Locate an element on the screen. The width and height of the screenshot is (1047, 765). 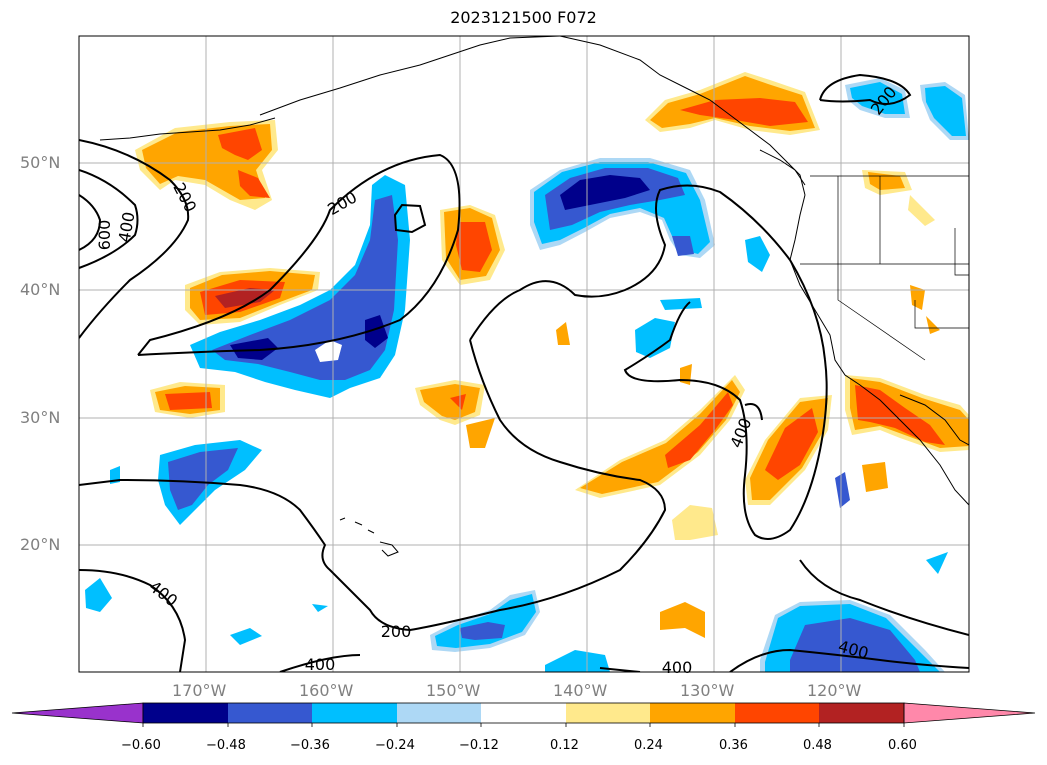
lon-label-120w: 120°W is located at coordinates (834, 690).